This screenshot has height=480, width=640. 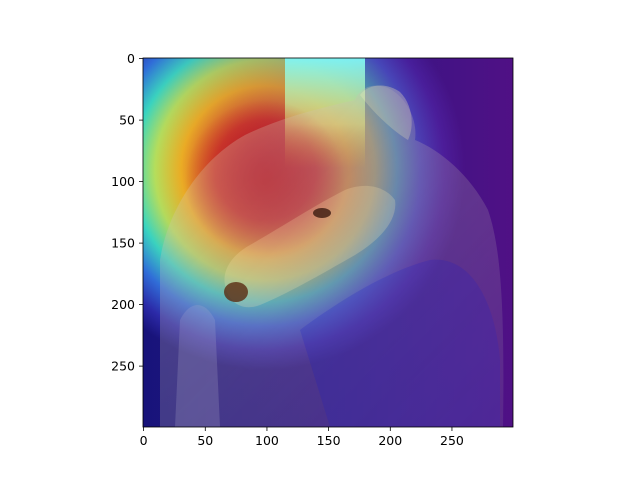 I want to click on x-tick-label: 50, so click(x=205, y=440).